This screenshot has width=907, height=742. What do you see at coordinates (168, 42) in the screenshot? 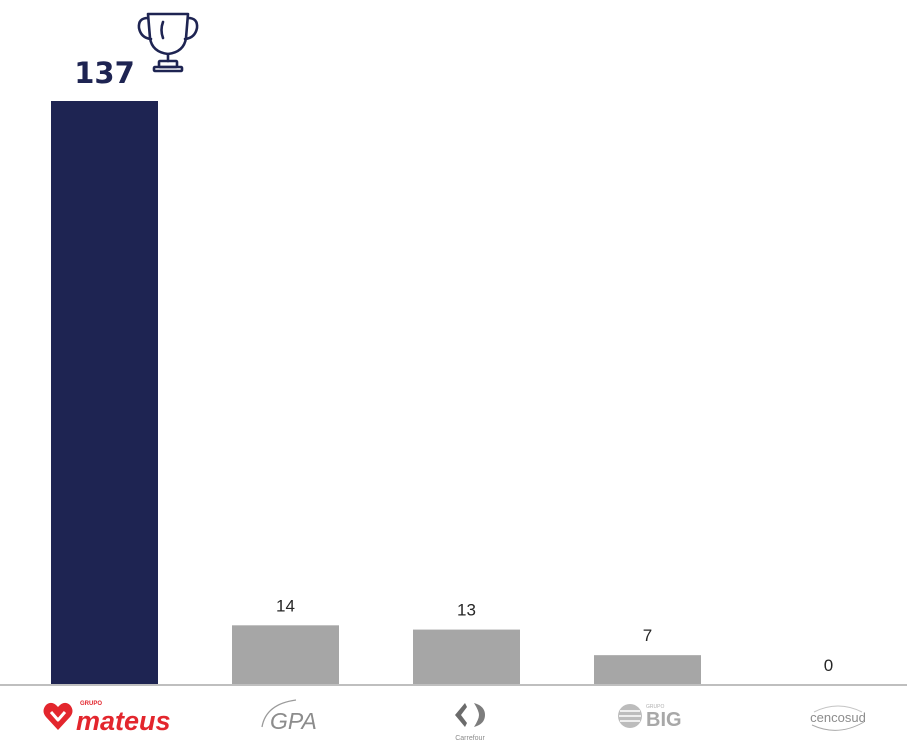
I see `trophy-icon` at bounding box center [168, 42].